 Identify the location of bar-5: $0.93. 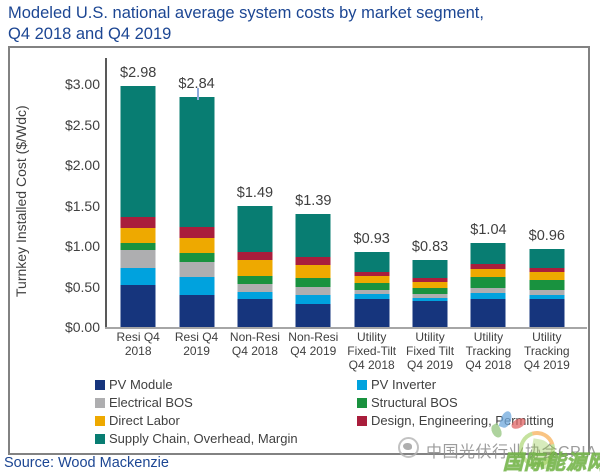
(372, 187).